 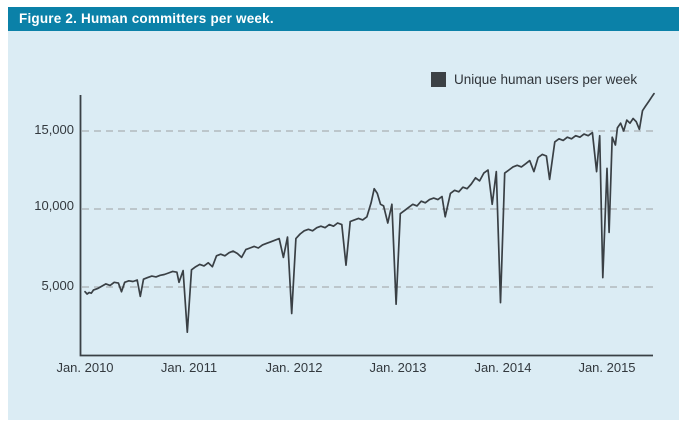 What do you see at coordinates (146, 18) in the screenshot?
I see `figure-title: Figure 2. Human committers per week.` at bounding box center [146, 18].